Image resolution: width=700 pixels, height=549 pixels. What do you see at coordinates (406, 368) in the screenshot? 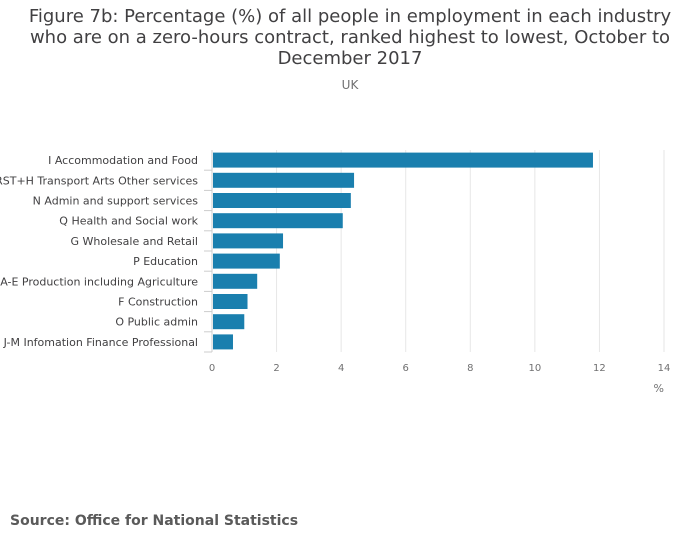
I see `x-tick-label: 6` at bounding box center [406, 368].